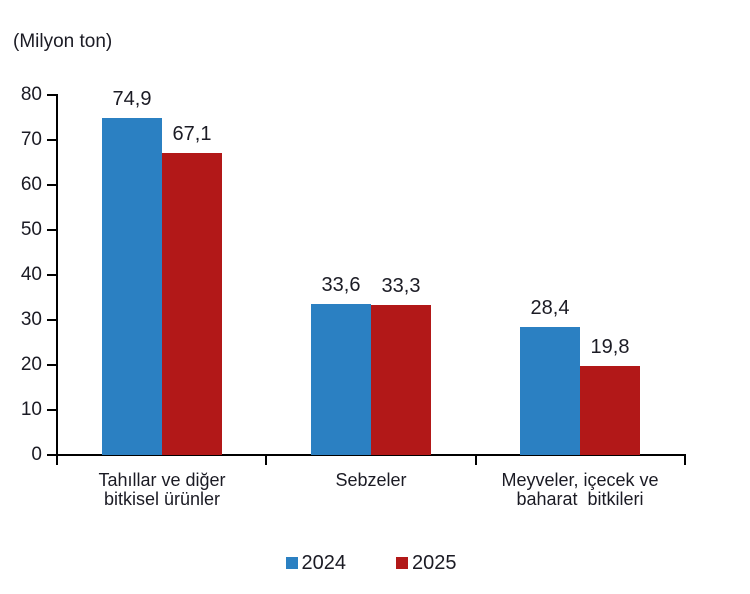  Describe the element at coordinates (371, 455) in the screenshot. I see `x-axis` at that location.